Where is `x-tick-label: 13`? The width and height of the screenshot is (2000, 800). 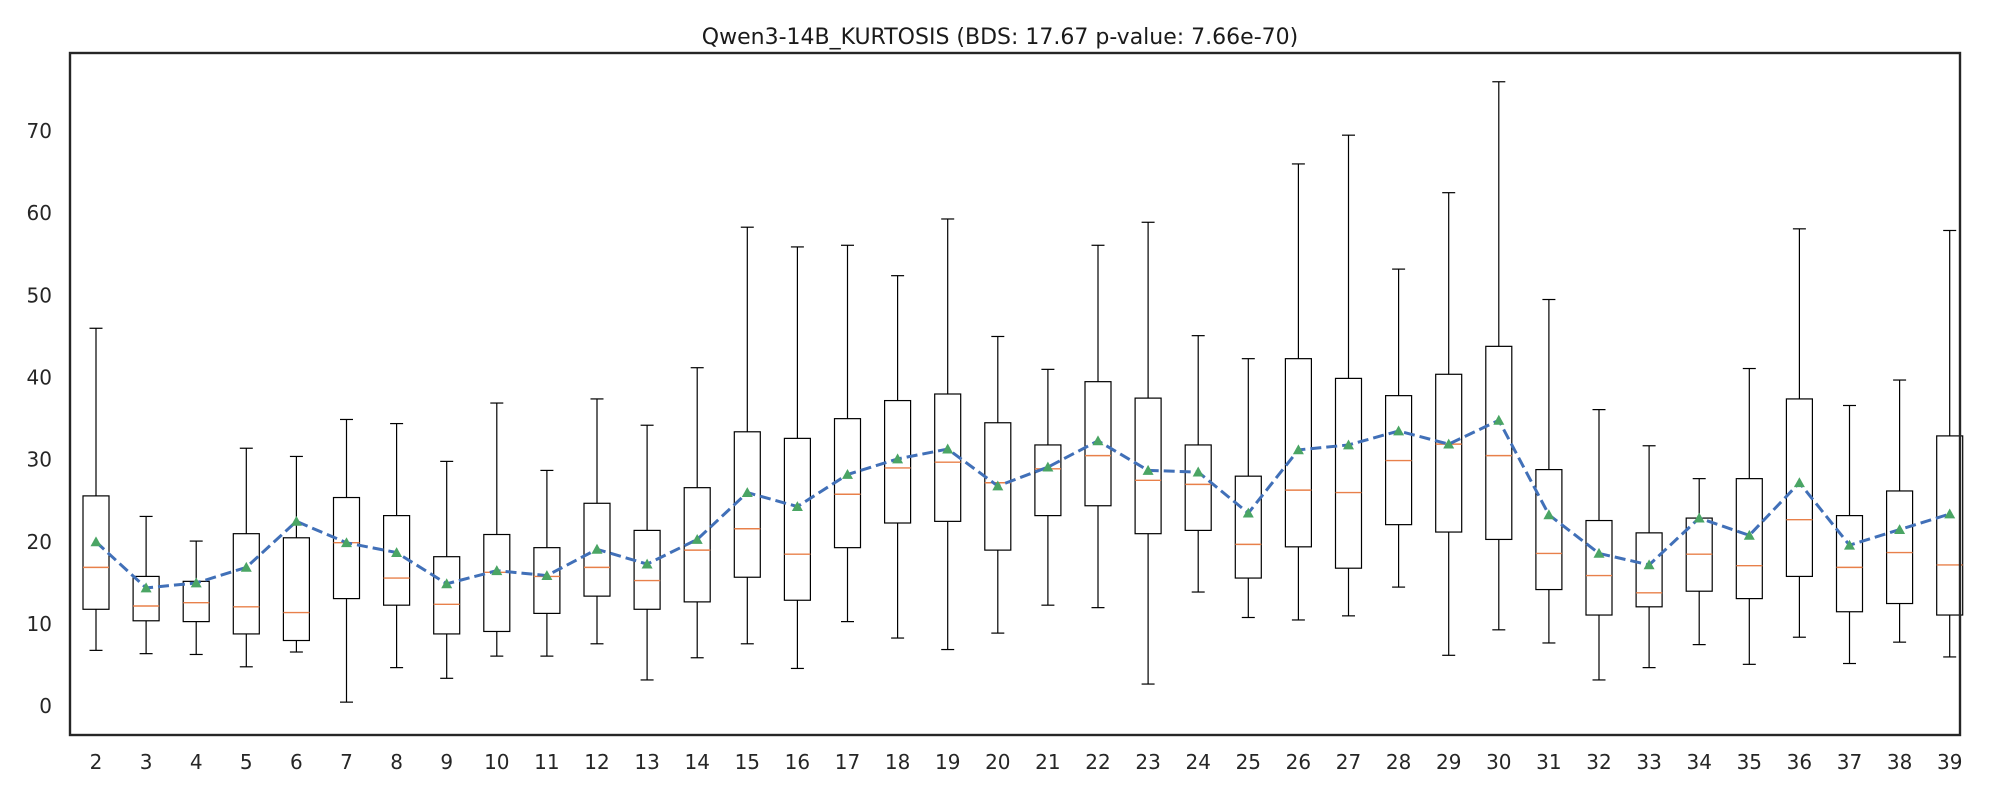
x-tick-label: 13 is located at coordinates (646, 762).